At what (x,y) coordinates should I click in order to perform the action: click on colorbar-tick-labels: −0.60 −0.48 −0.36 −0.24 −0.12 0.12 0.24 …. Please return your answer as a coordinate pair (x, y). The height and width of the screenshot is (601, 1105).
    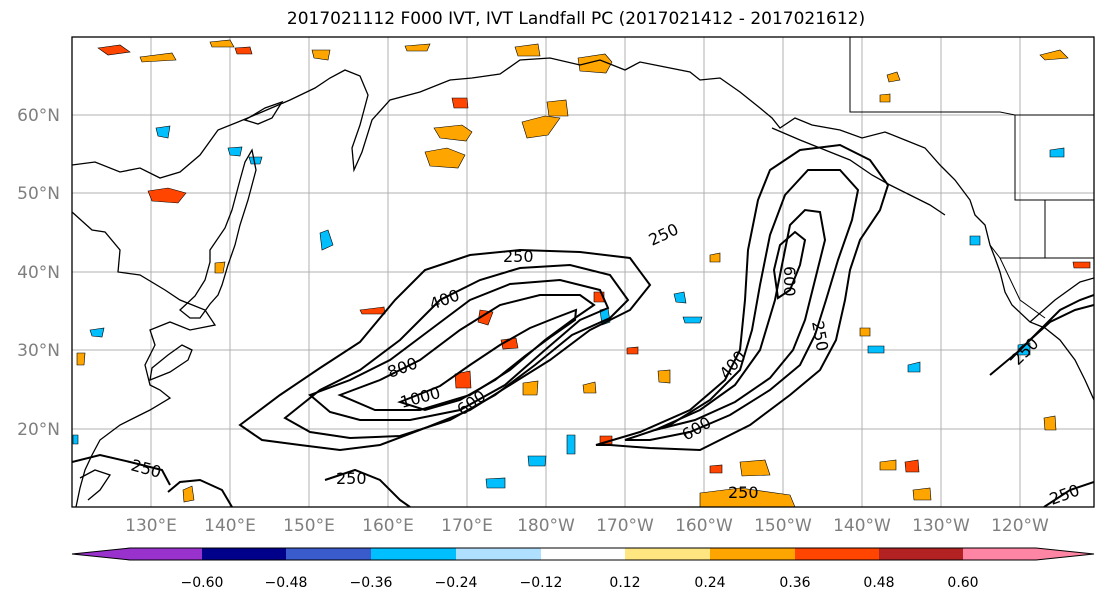
    Looking at the image, I should click on (580, 583).